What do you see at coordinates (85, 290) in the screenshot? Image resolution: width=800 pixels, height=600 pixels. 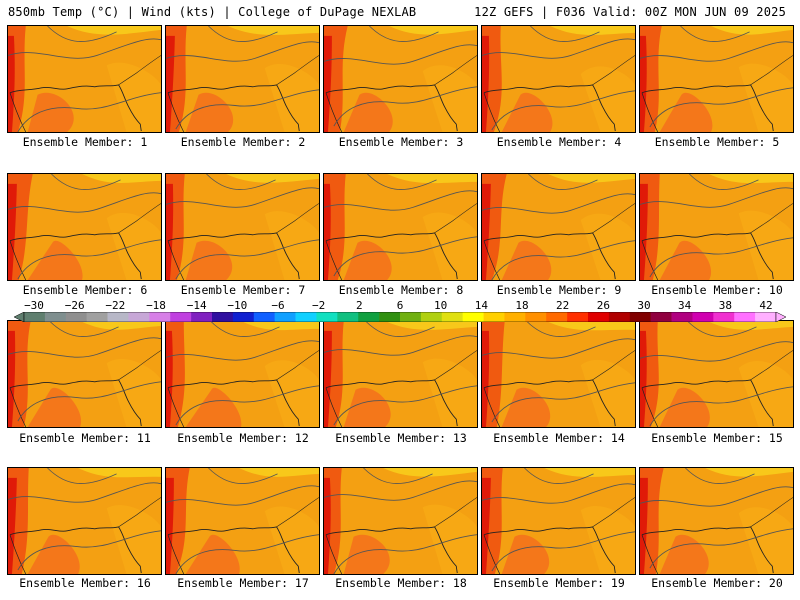 I see `ensemble-member-label: Ensemble Member: 6` at bounding box center [85, 290].